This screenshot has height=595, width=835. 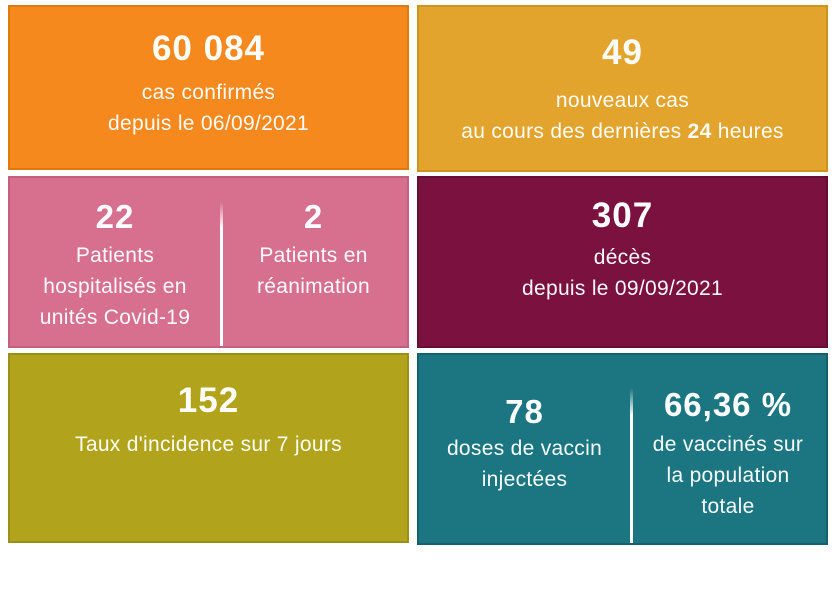 I want to click on vaccine-divider, so click(x=631, y=465).